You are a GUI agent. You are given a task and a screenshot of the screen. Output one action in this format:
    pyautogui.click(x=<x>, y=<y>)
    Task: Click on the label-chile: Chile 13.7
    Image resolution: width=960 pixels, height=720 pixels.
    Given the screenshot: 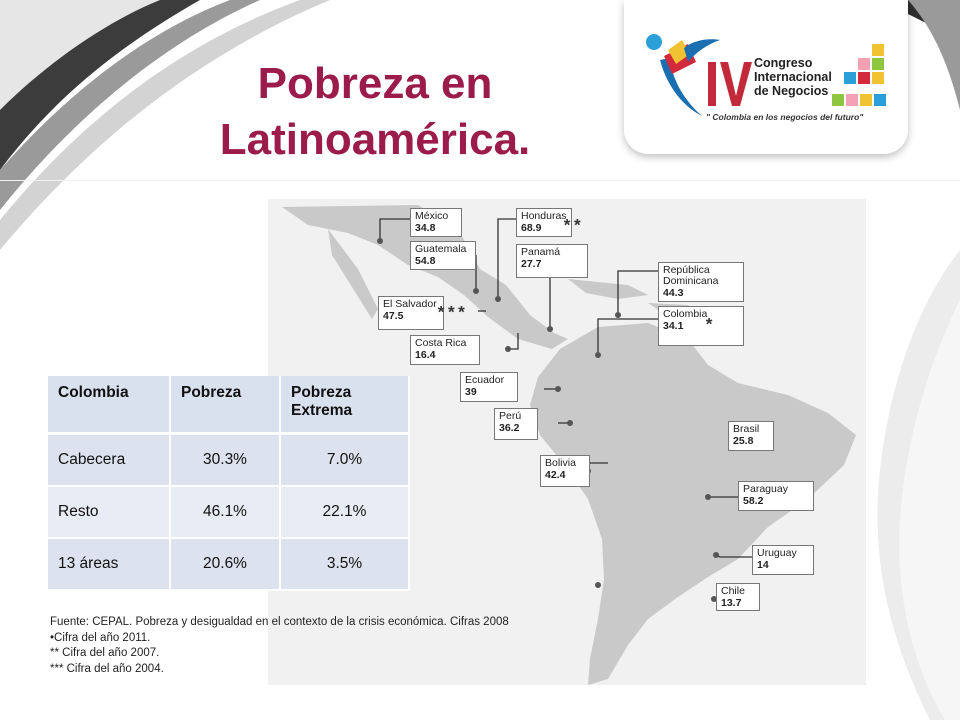 What is the action you would take?
    pyautogui.click(x=738, y=597)
    